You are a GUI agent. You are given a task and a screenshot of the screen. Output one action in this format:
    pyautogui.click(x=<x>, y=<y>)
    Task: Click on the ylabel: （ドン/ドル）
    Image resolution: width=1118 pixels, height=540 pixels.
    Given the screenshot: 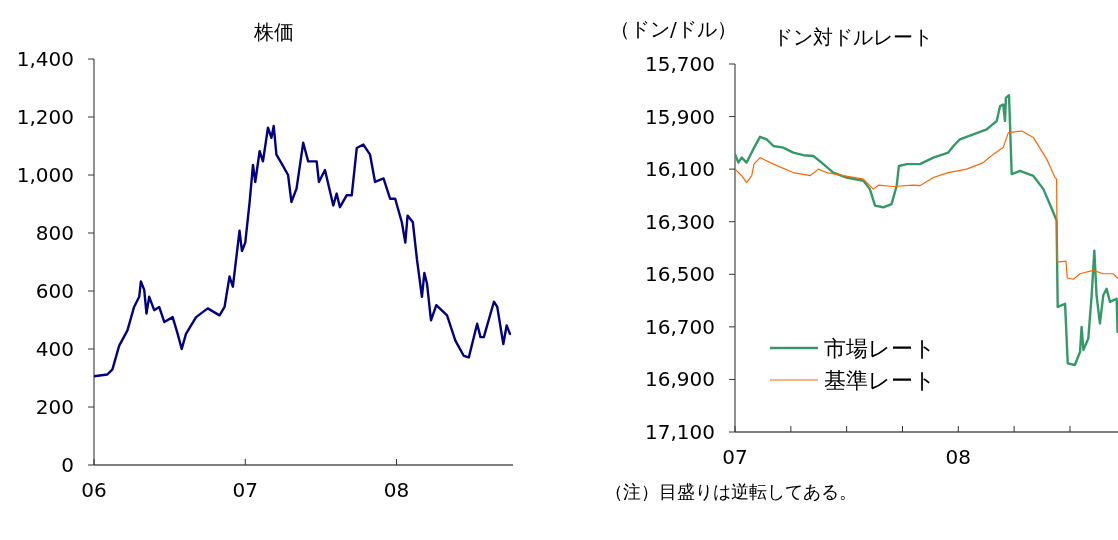 What is the action you would take?
    pyautogui.click(x=673, y=29)
    